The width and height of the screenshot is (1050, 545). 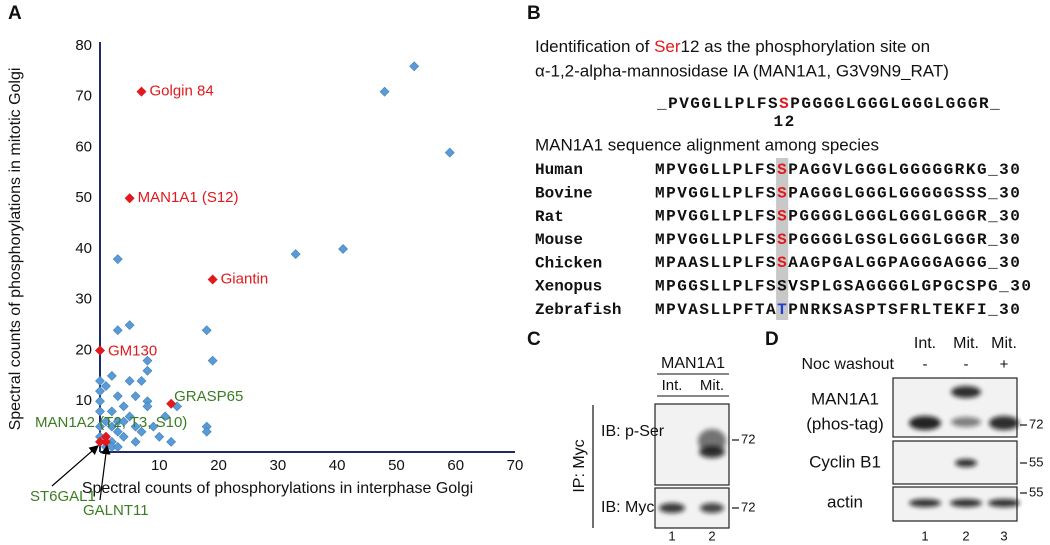 I want to click on point-label: ST6GAL1, so click(x=63, y=496).